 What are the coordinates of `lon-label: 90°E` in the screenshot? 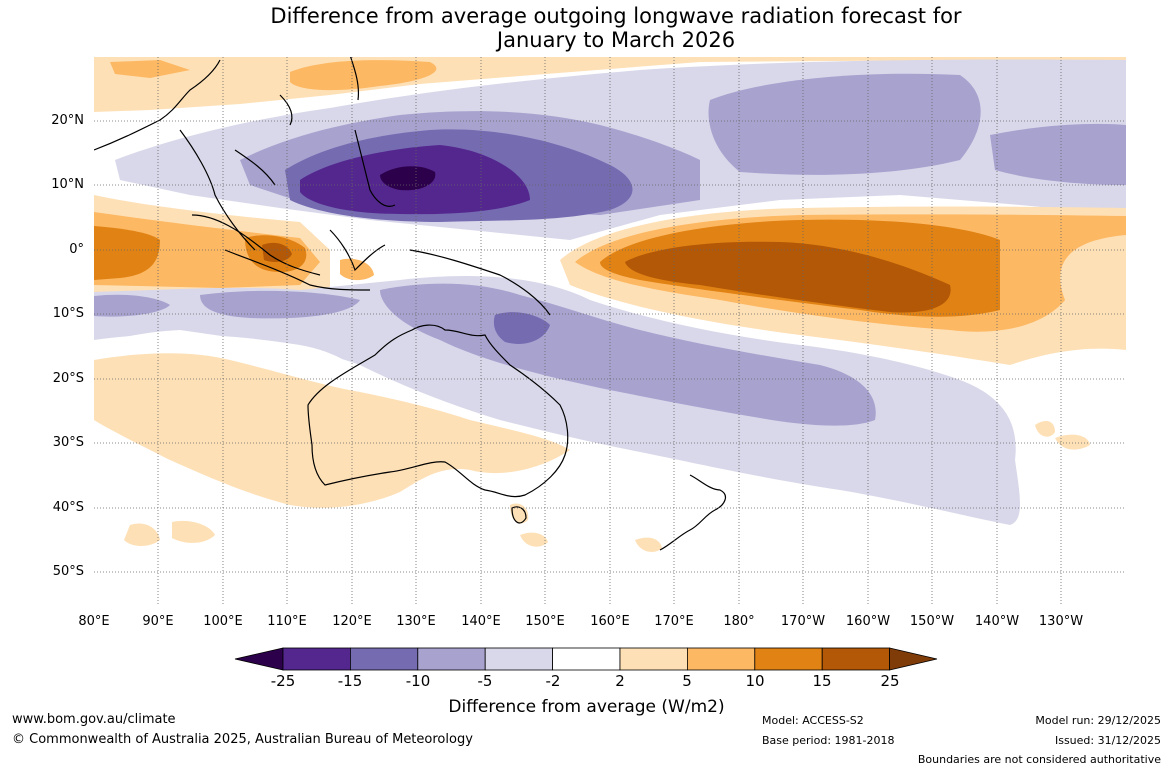 It's located at (158, 621).